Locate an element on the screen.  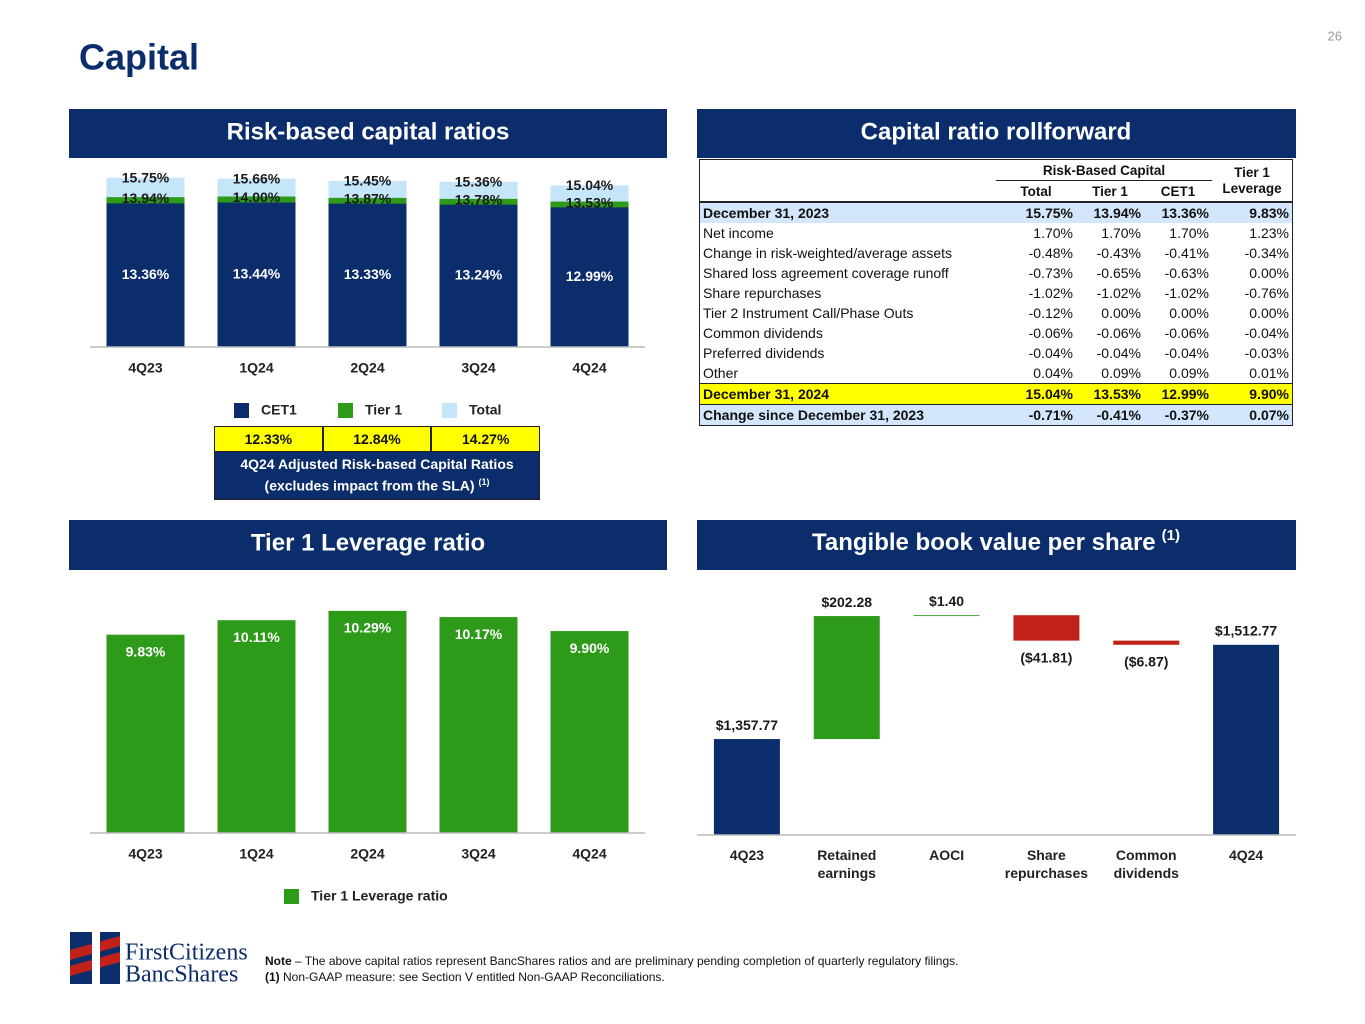
data-label: $202.28 is located at coordinates (846, 602).